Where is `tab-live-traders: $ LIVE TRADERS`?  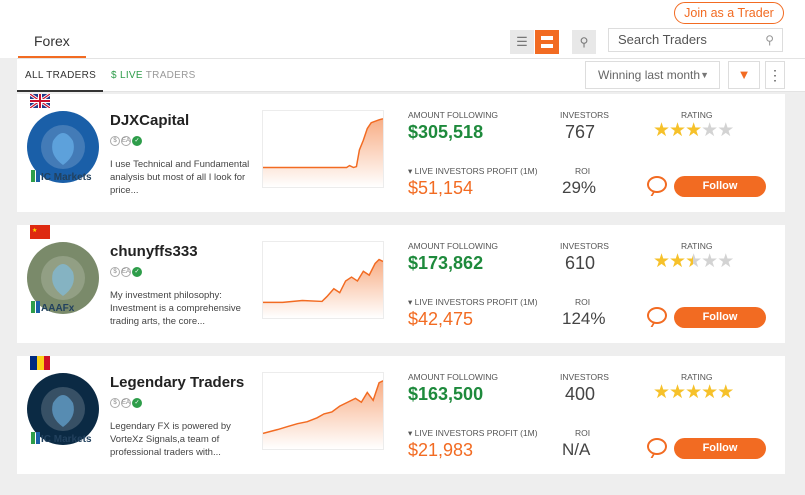 tab-live-traders: $ LIVE TRADERS is located at coordinates (153, 75).